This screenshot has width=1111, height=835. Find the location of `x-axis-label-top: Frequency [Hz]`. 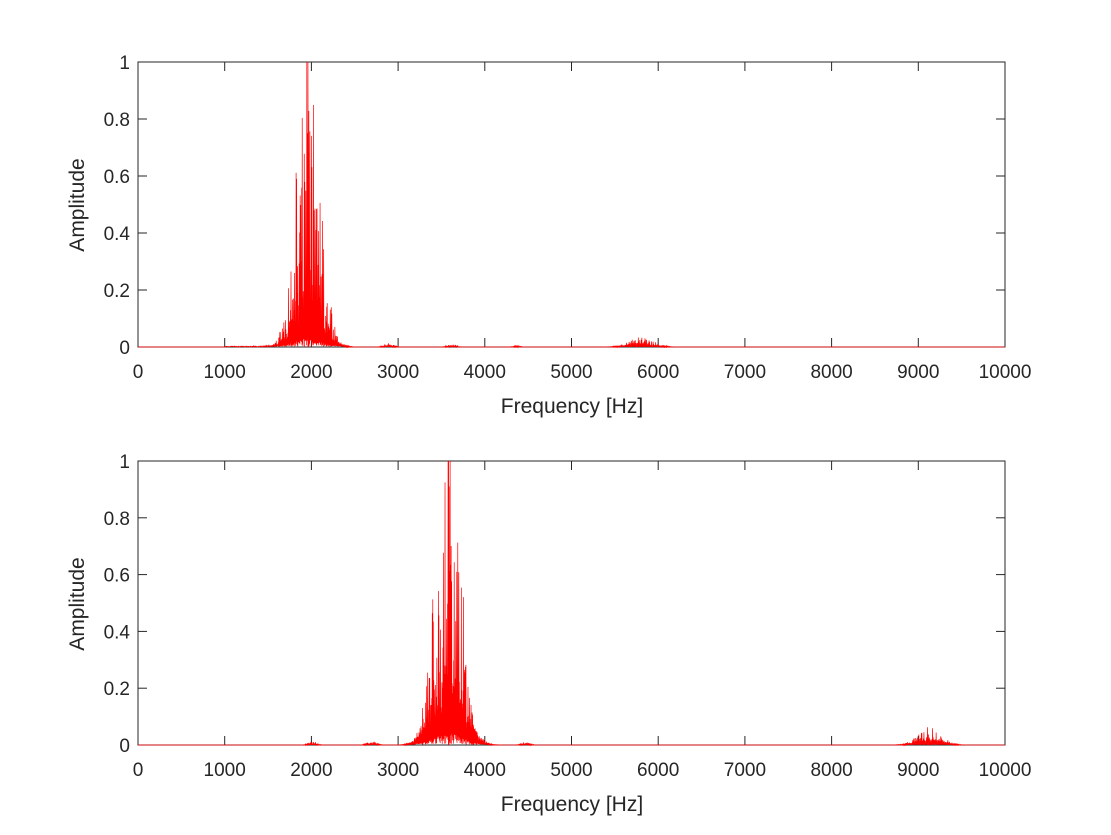

x-axis-label-top: Frequency [Hz] is located at coordinates (572, 406).